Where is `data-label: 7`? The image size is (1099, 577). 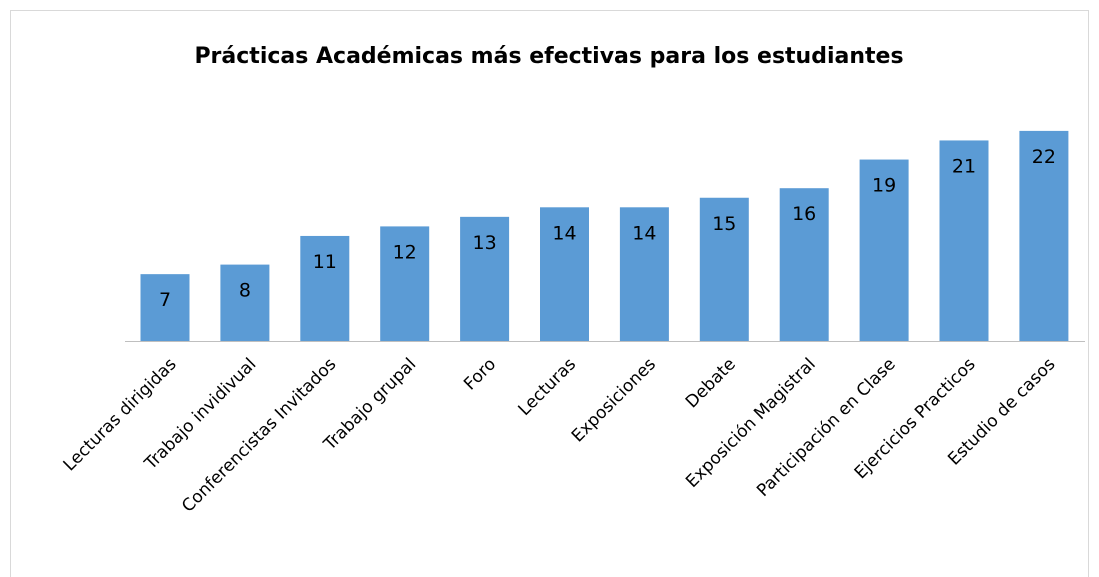
data-label: 7 is located at coordinates (165, 300).